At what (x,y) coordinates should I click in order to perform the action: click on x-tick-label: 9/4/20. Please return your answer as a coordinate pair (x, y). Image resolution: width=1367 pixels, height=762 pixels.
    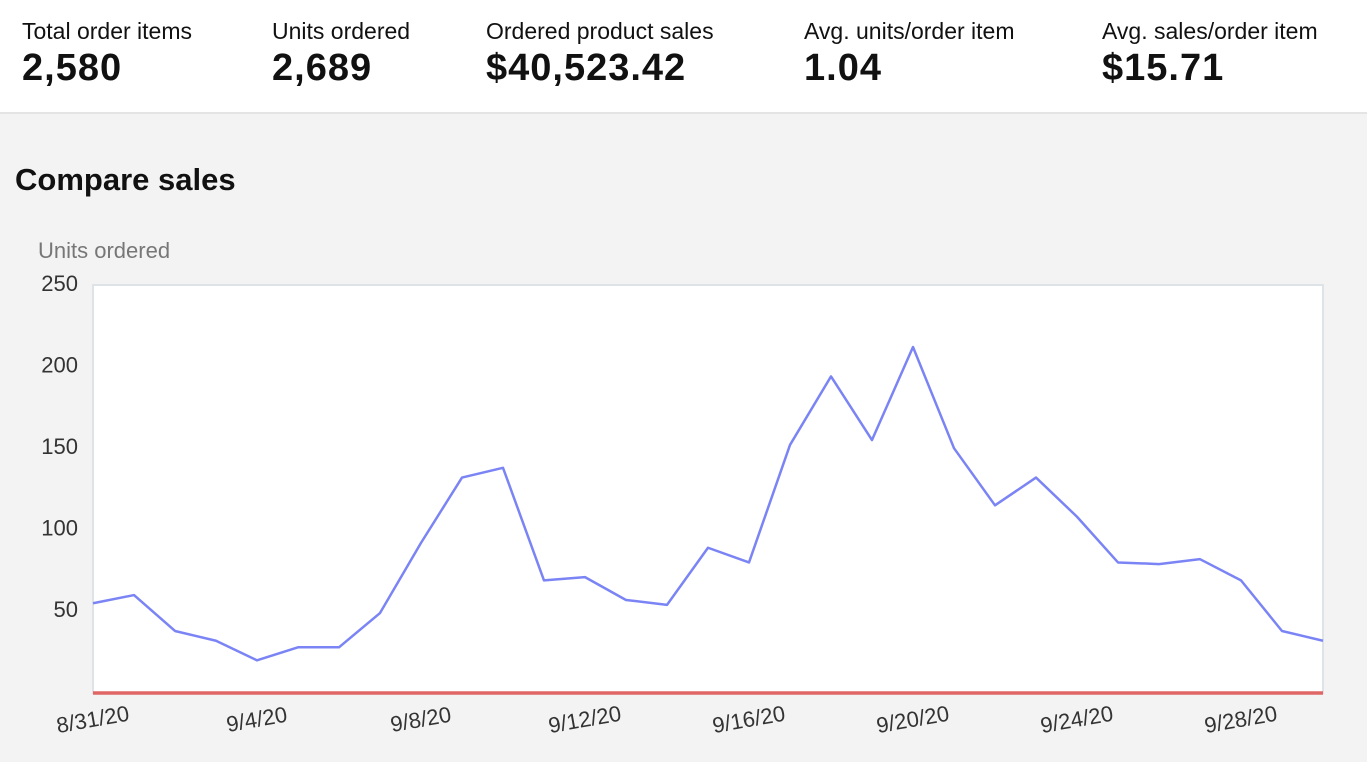
    Looking at the image, I should click on (256, 719).